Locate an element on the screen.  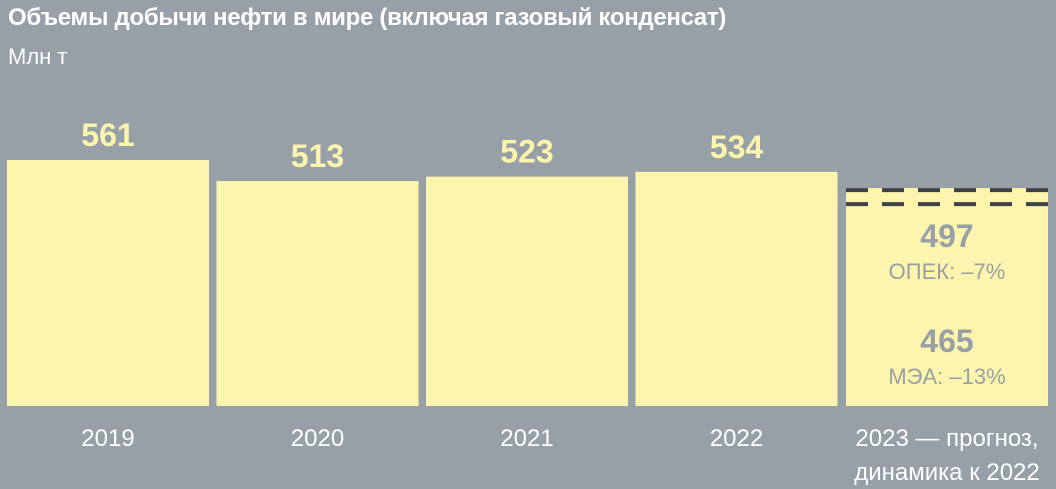
forecast-source-label-0: ОПЕК: –7% is located at coordinates (947, 271).